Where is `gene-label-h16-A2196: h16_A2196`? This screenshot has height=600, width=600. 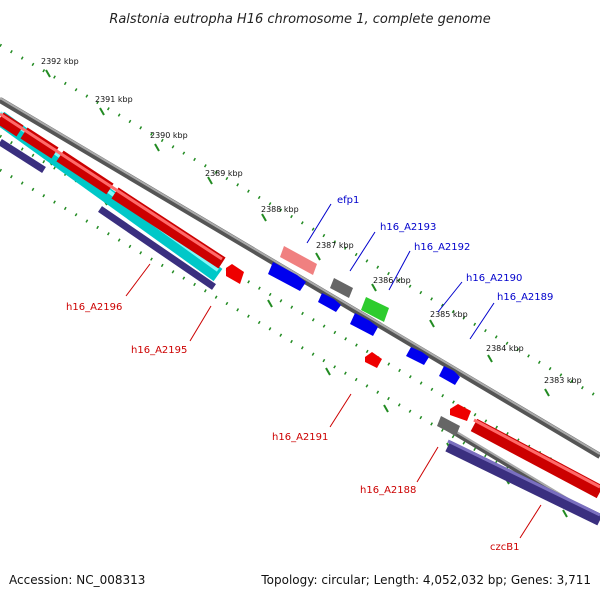 gene-label-h16-A2196: h16_A2196 is located at coordinates (94, 307).